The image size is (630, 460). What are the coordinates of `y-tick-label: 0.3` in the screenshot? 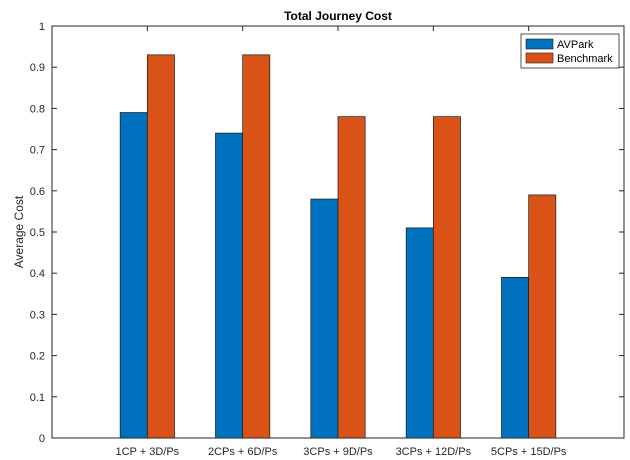 It's located at (37, 315).